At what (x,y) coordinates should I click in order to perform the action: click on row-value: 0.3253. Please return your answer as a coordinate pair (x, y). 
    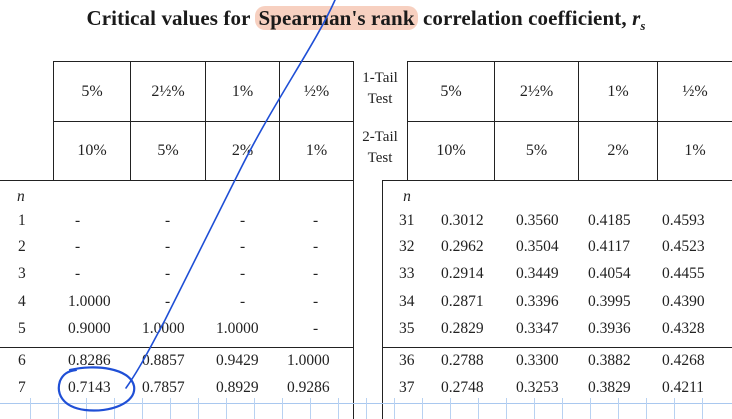
    Looking at the image, I should click on (537, 387).